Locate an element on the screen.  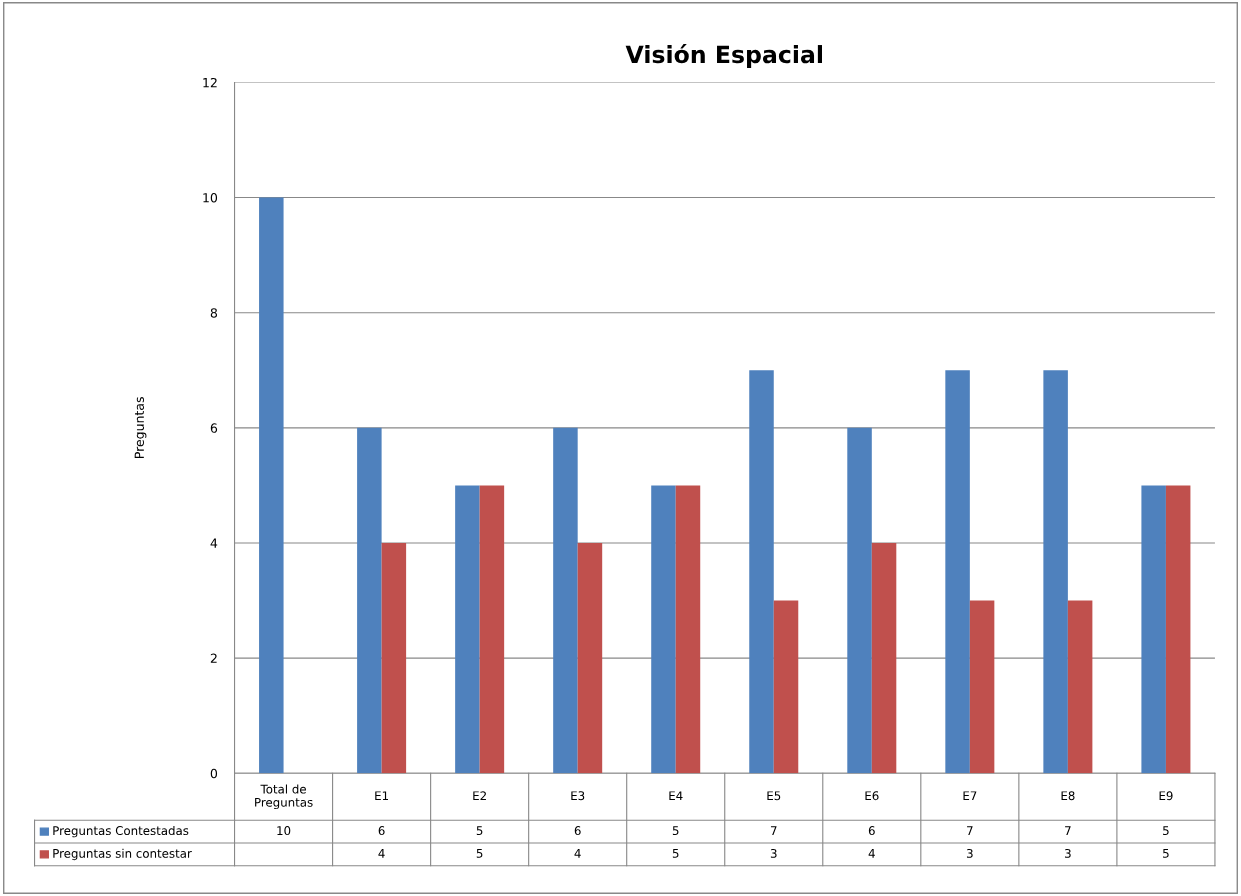
data-label: 10 is located at coordinates (284, 831).